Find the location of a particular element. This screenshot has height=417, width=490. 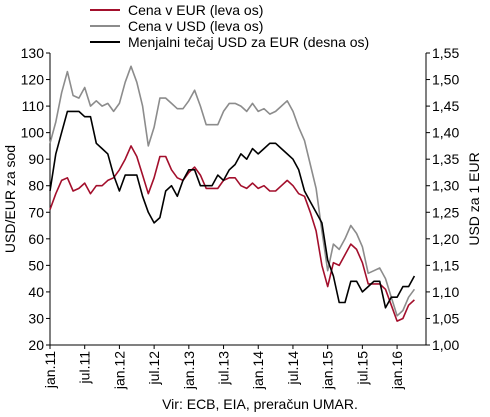

left-tick-label: 70 is located at coordinates (36, 212).